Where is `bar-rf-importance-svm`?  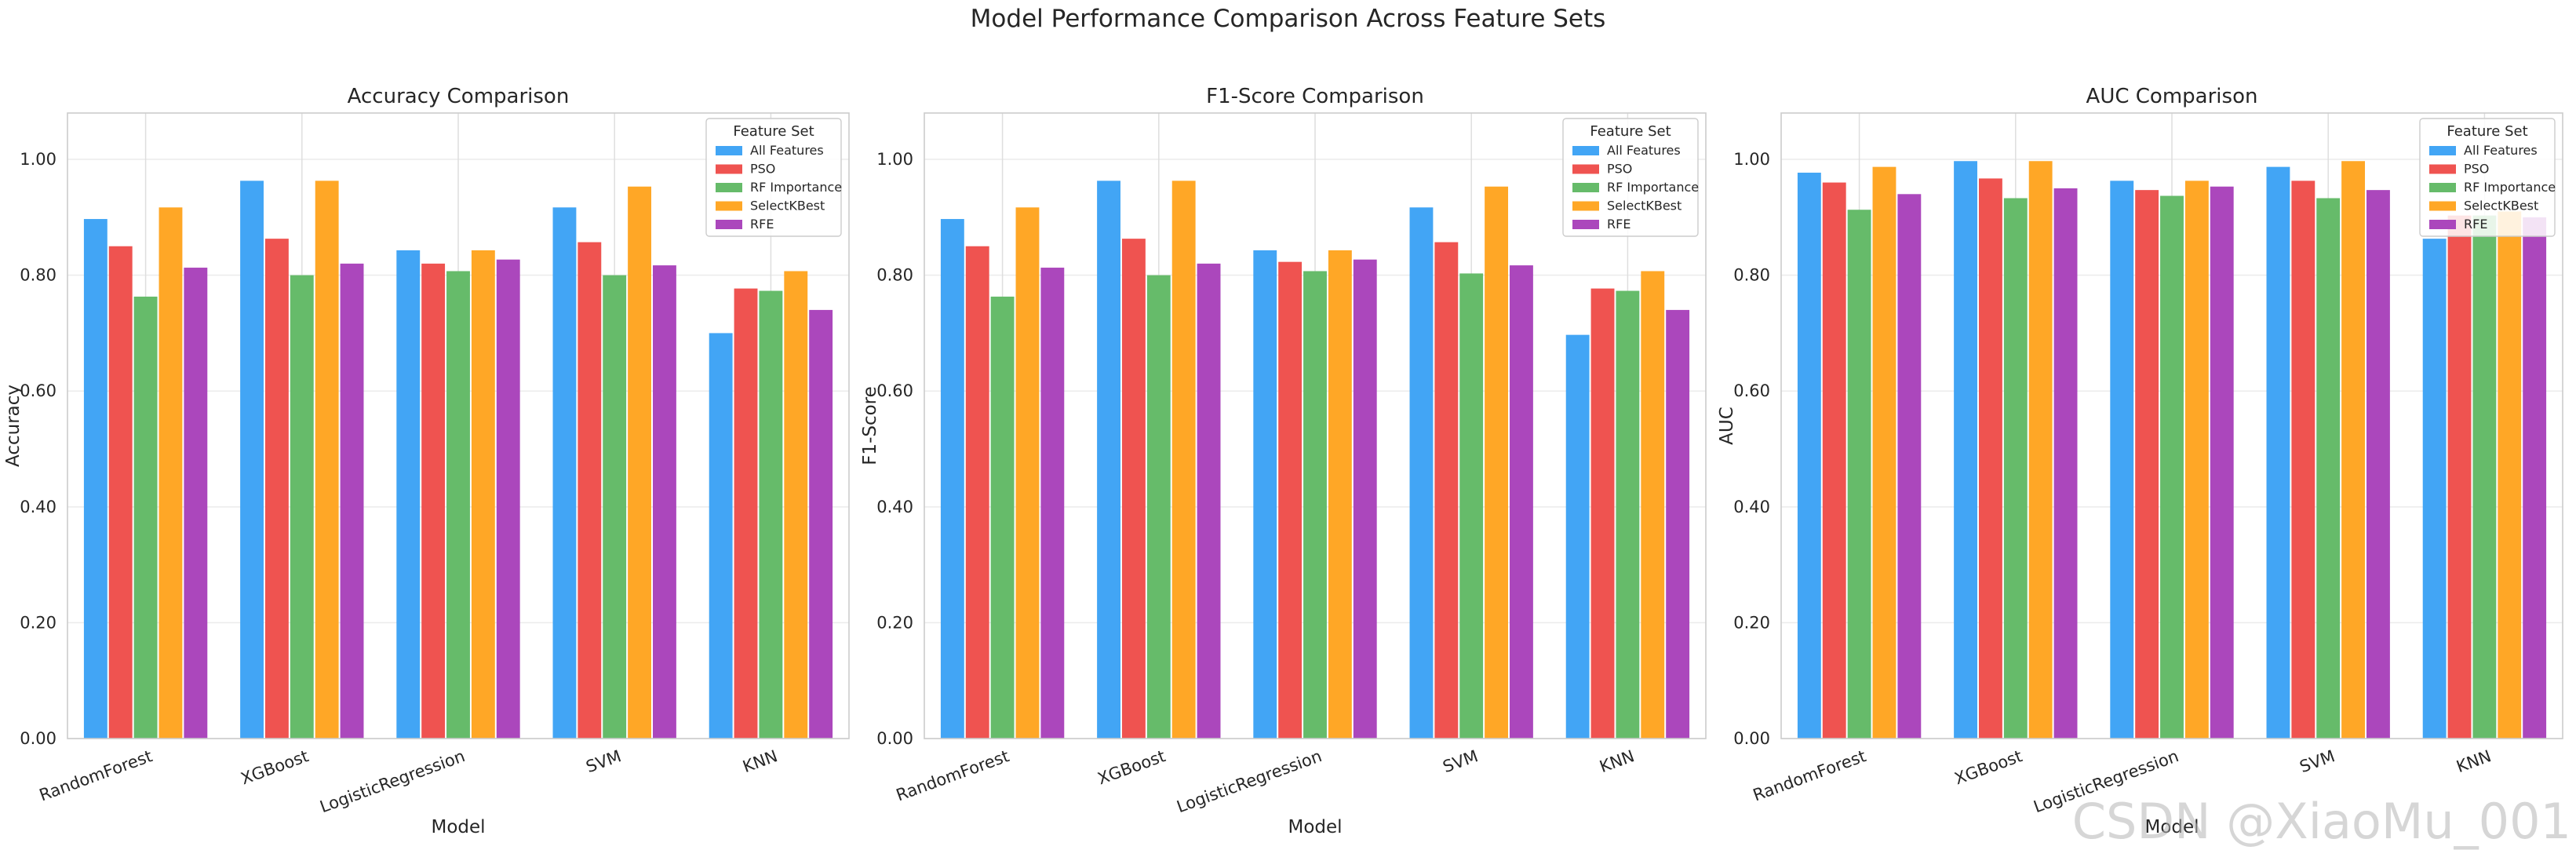 bar-rf-importance-svm is located at coordinates (1471, 506).